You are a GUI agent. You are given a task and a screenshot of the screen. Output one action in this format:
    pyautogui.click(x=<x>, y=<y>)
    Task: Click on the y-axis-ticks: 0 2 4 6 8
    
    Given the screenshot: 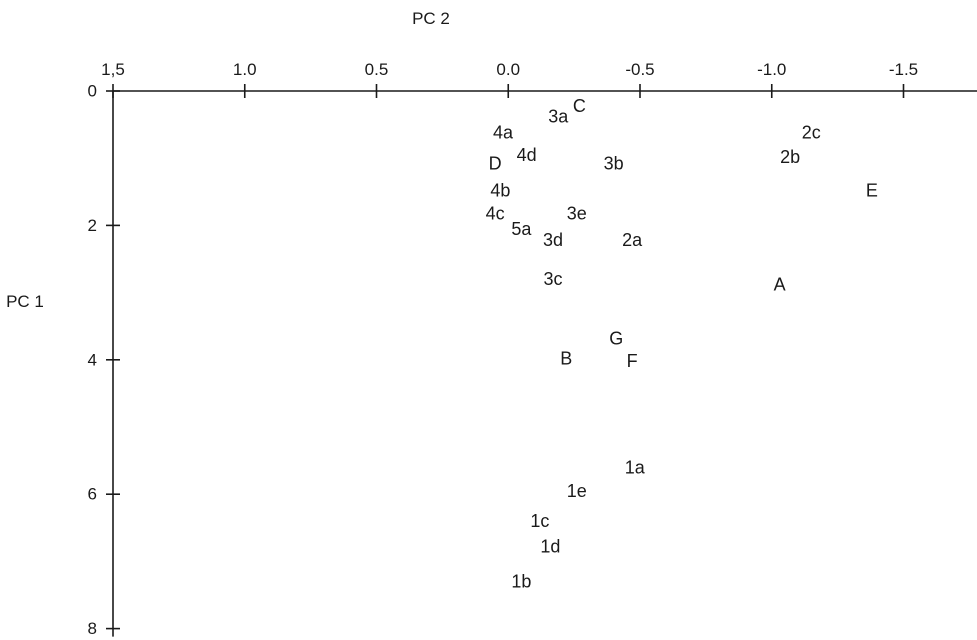 What is the action you would take?
    pyautogui.click(x=104, y=360)
    